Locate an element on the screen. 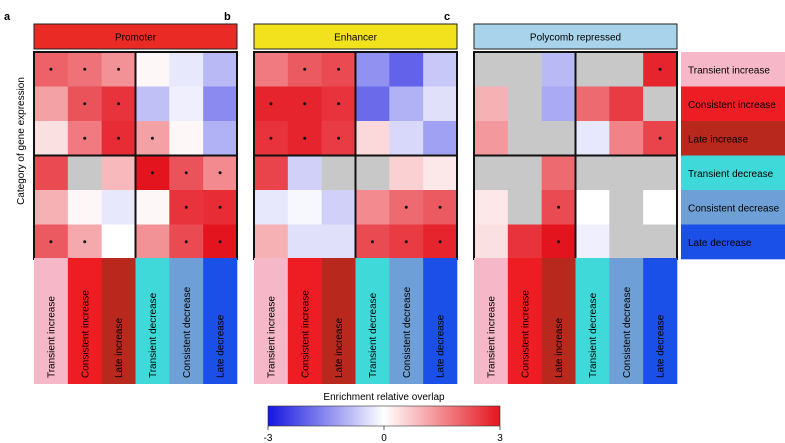  colorbar: Enrichment relative overlap -3 0 3 is located at coordinates (384, 417).